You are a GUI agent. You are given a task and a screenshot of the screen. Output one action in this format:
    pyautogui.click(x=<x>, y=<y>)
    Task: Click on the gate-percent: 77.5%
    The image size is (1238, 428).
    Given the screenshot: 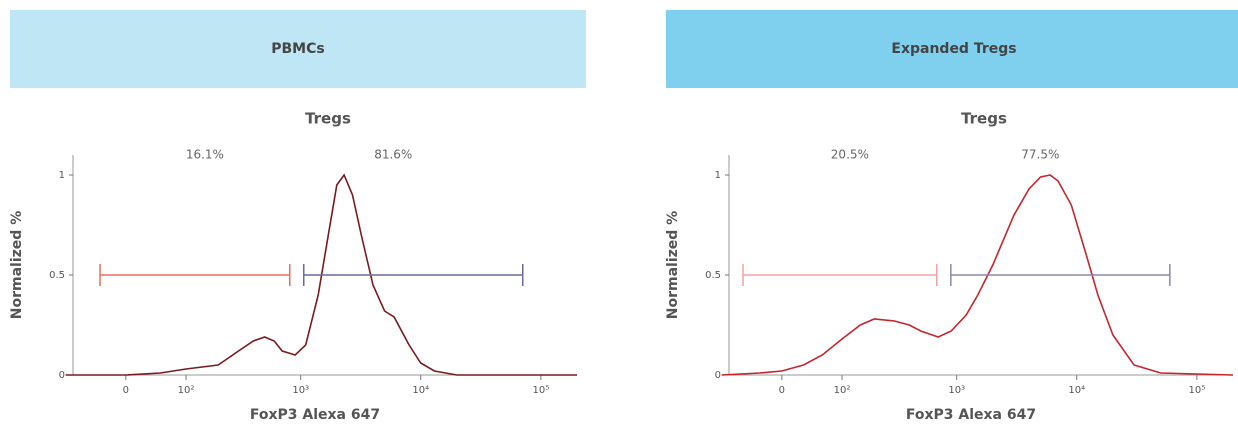 What is the action you would take?
    pyautogui.click(x=1040, y=155)
    